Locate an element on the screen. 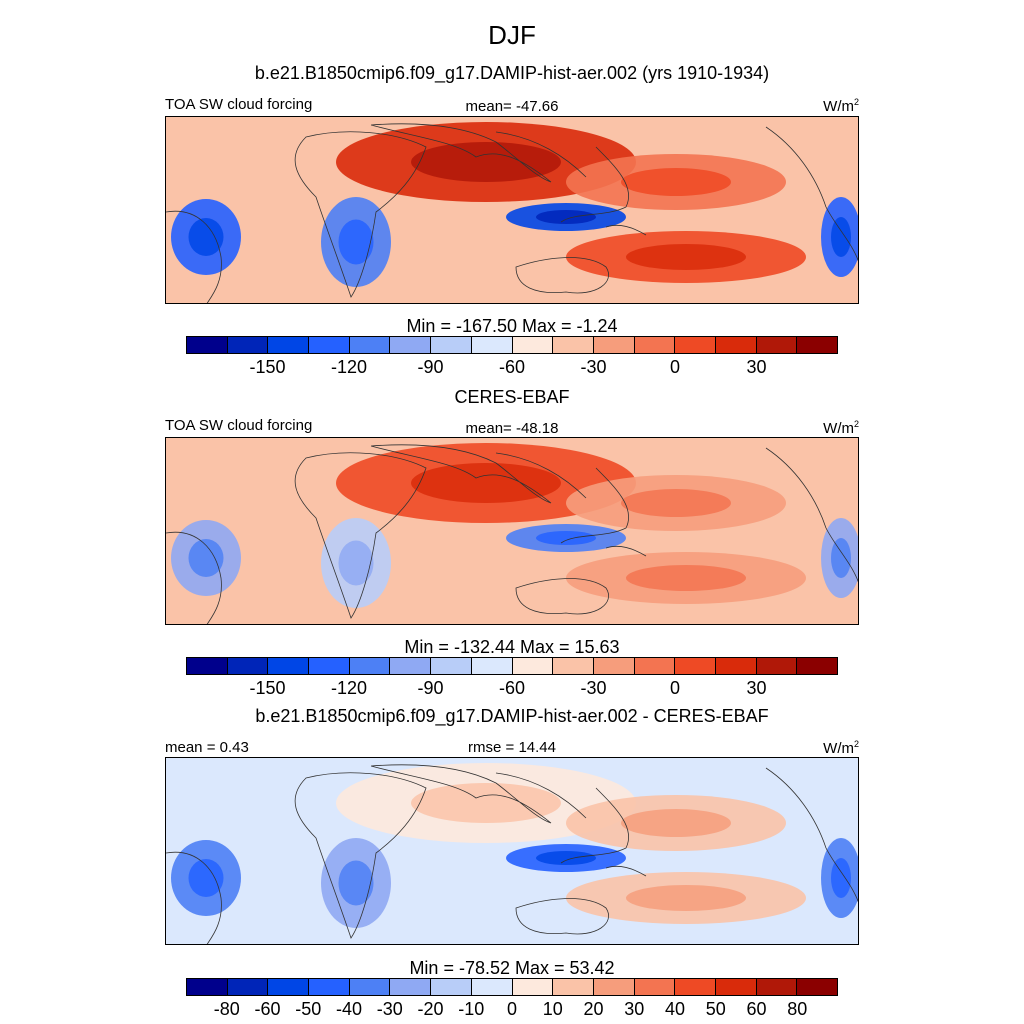 The height and width of the screenshot is (1024, 1024). panel-3-mean: mean = 0.43 is located at coordinates (207, 747).